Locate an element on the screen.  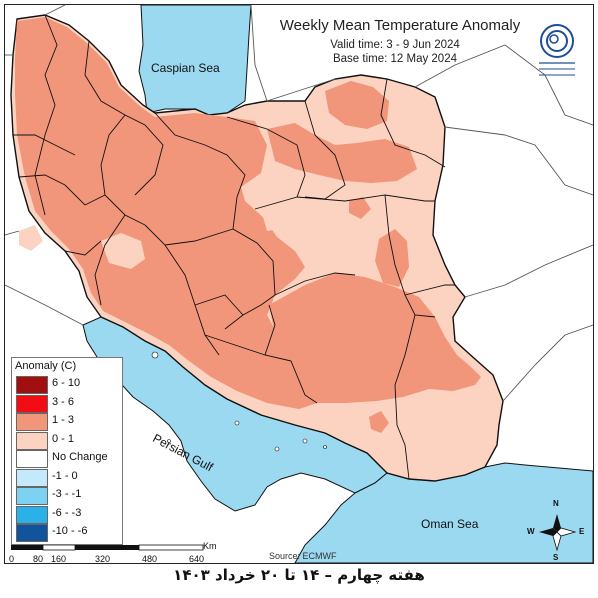
compass-rose is located at coordinates (558, 533).